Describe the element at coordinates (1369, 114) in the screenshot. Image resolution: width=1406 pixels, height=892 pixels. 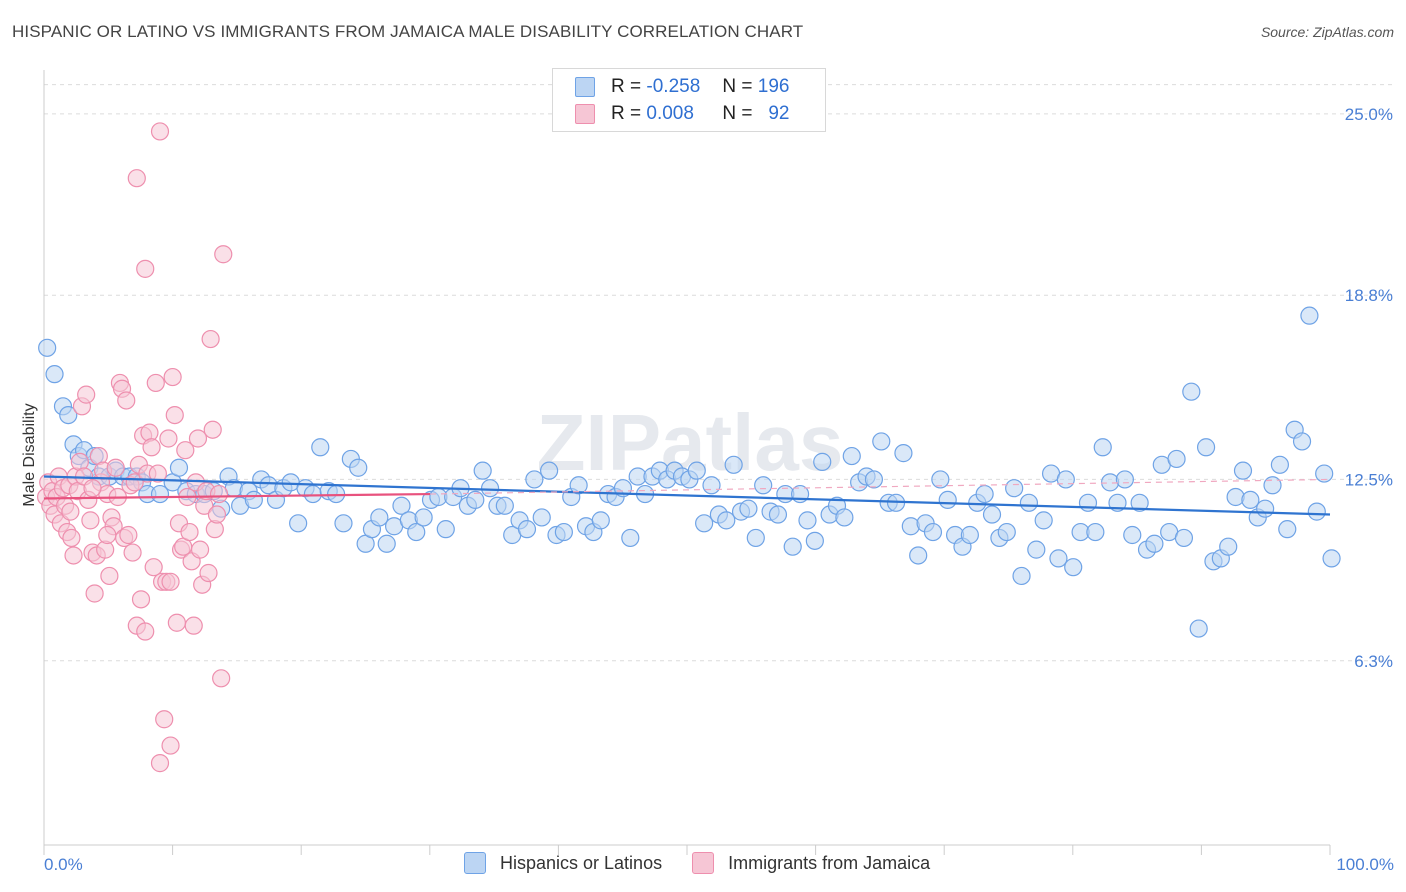
I see `y-tick-label: 25.0%` at that location.